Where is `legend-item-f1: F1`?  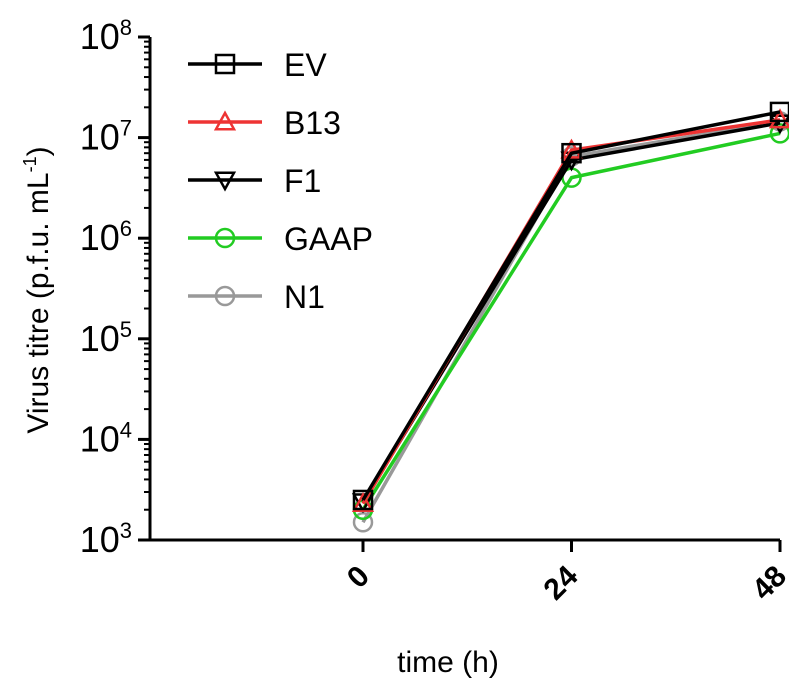 legend-item-f1: F1 is located at coordinates (254, 181).